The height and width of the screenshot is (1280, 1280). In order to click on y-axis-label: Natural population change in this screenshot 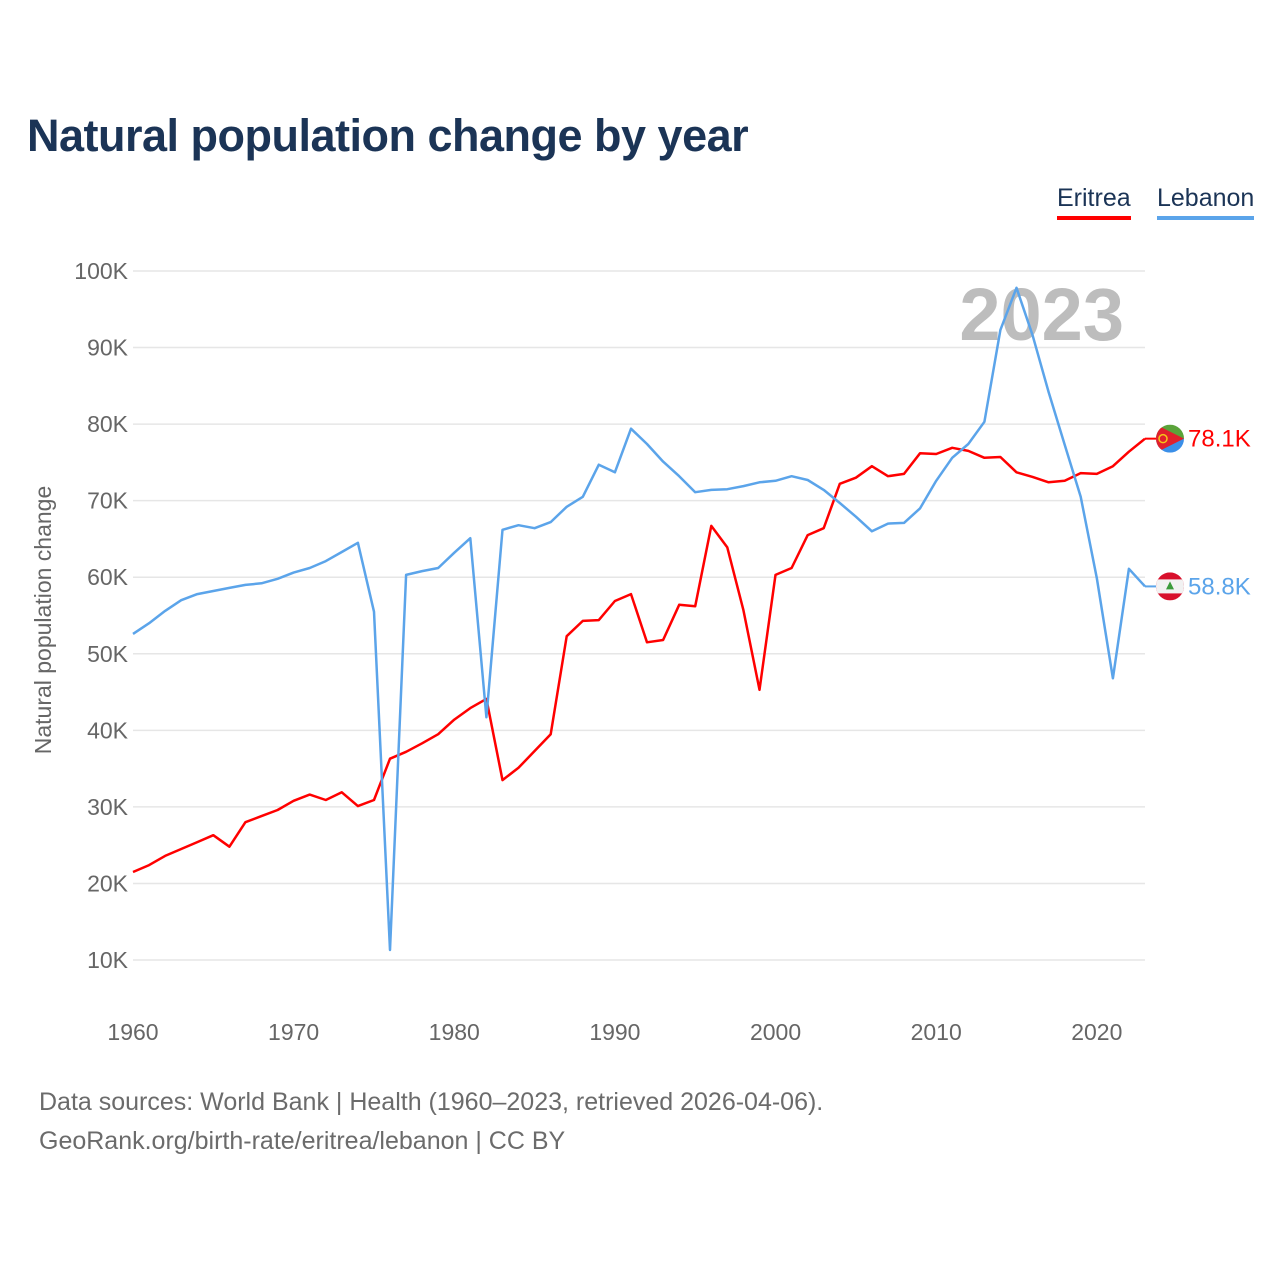, I will do `click(43, 620)`.